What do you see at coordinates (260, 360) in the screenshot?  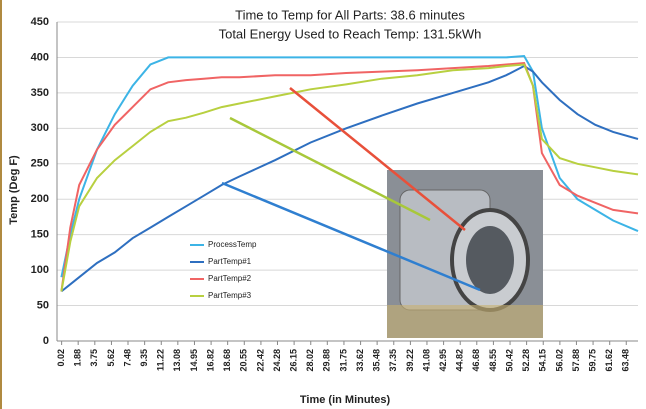 I see `x-tick-label: 22.42` at bounding box center [260, 360].